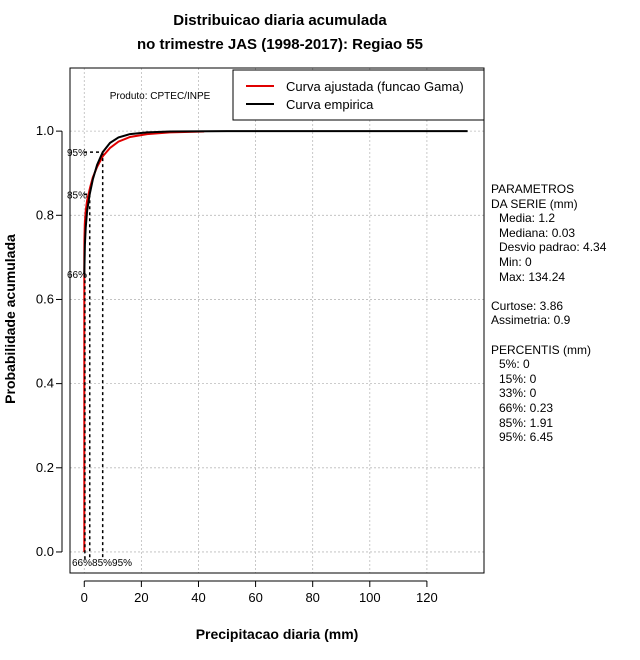 The image size is (640, 660). What do you see at coordinates (375, 86) in the screenshot?
I see `legend-label-fitted: Curva ajustada (funcao Gama)` at bounding box center [375, 86].